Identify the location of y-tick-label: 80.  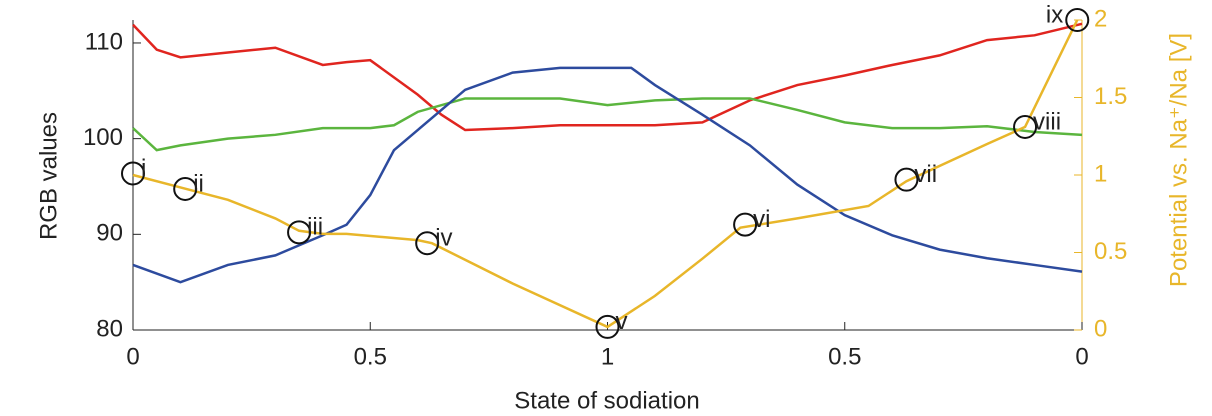
(109, 328).